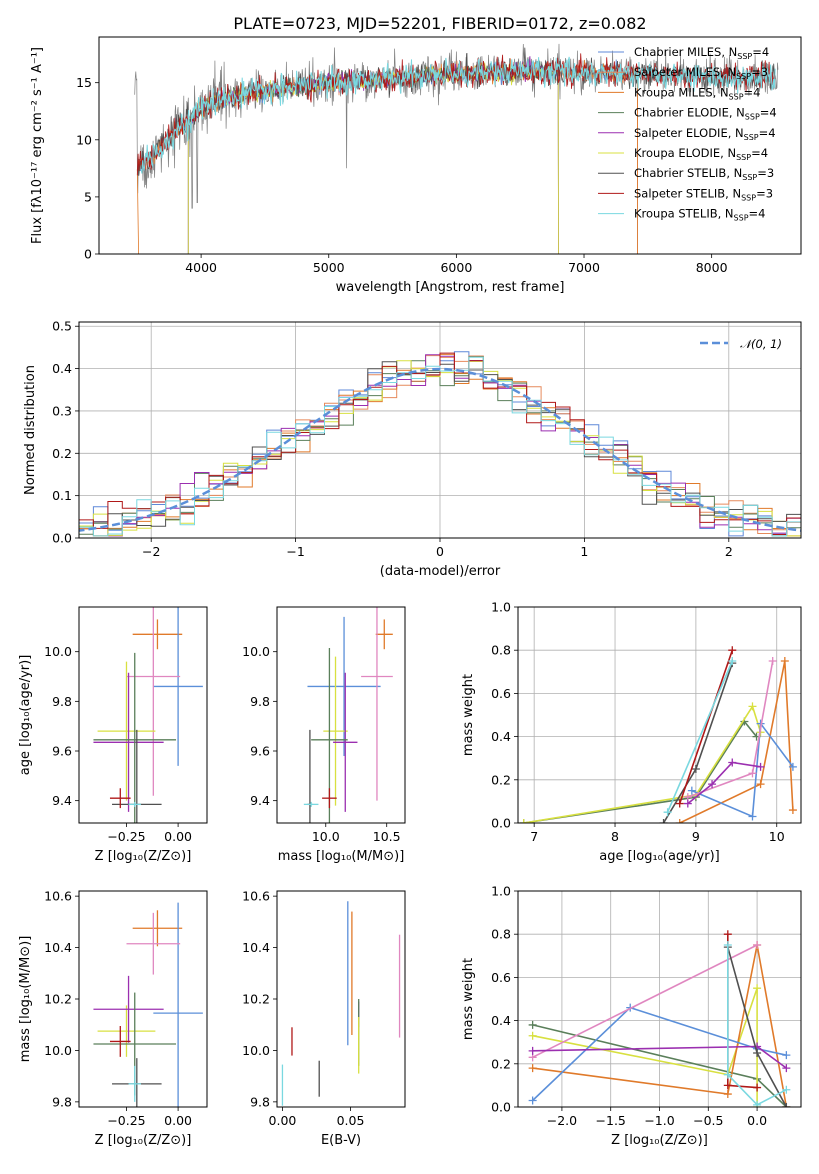 Image resolution: width=819 pixels, height=1174 pixels. I want to click on x-axis-label: E(B-V), so click(341, 1140).